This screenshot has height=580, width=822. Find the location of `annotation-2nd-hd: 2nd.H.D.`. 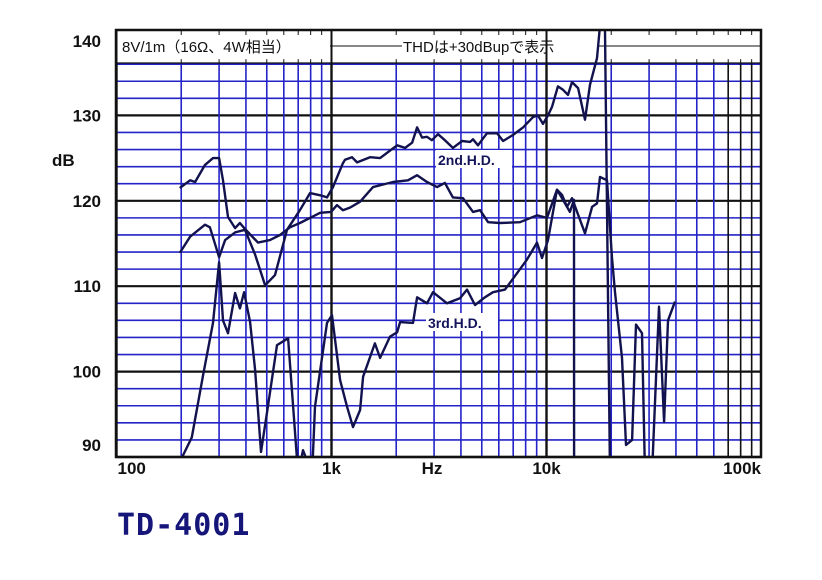

annotation-2nd-hd: 2nd.H.D. is located at coordinates (466, 160).